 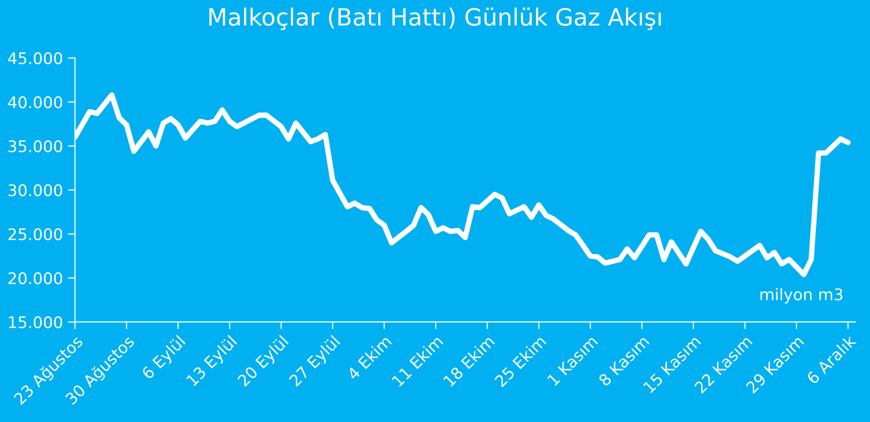 What do you see at coordinates (435, 19) in the screenshot?
I see `chart-title: Malkoçlar (Batı Hattı) Günlük Gaz Akışı` at bounding box center [435, 19].